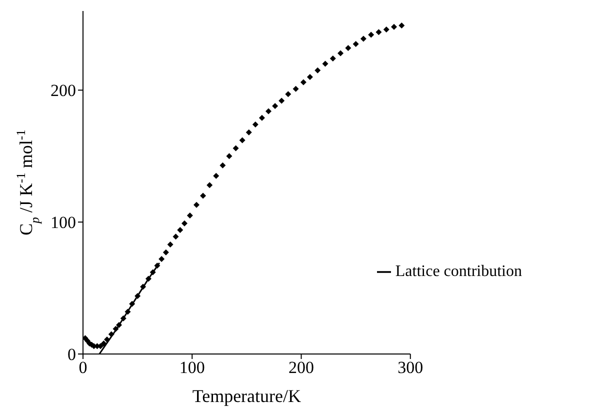  What do you see at coordinates (63, 222) in the screenshot?
I see `y-tick-label: 100` at bounding box center [63, 222].